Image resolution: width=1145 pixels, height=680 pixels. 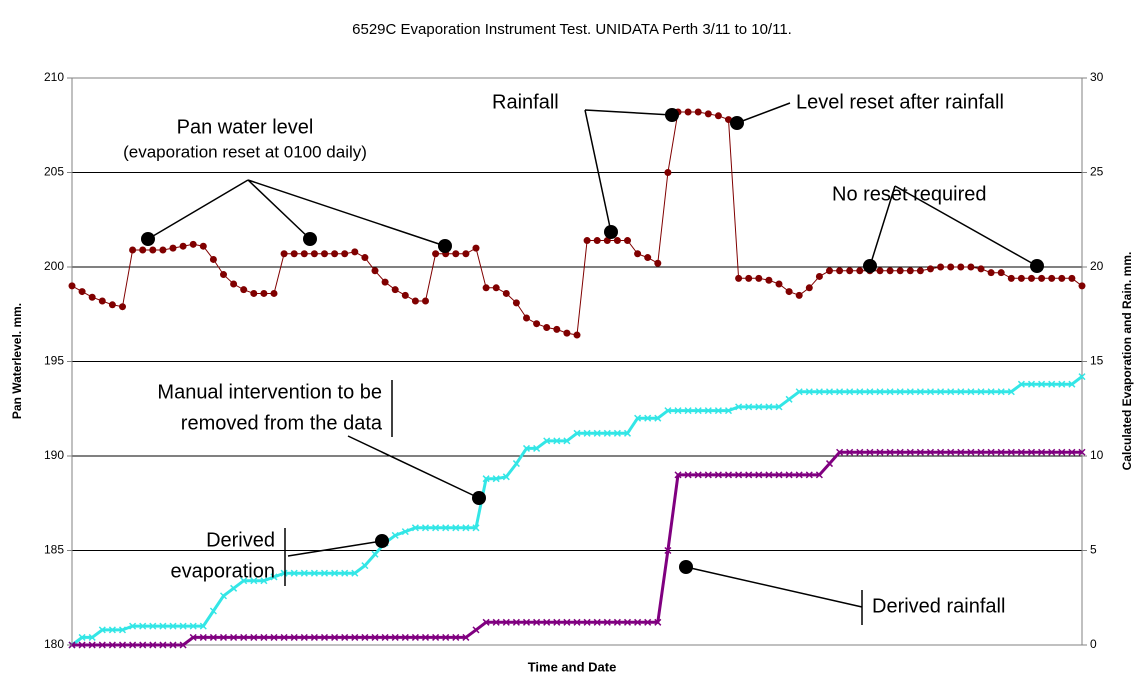 I want to click on x-axis-label: Time and Date, so click(x=572, y=666).